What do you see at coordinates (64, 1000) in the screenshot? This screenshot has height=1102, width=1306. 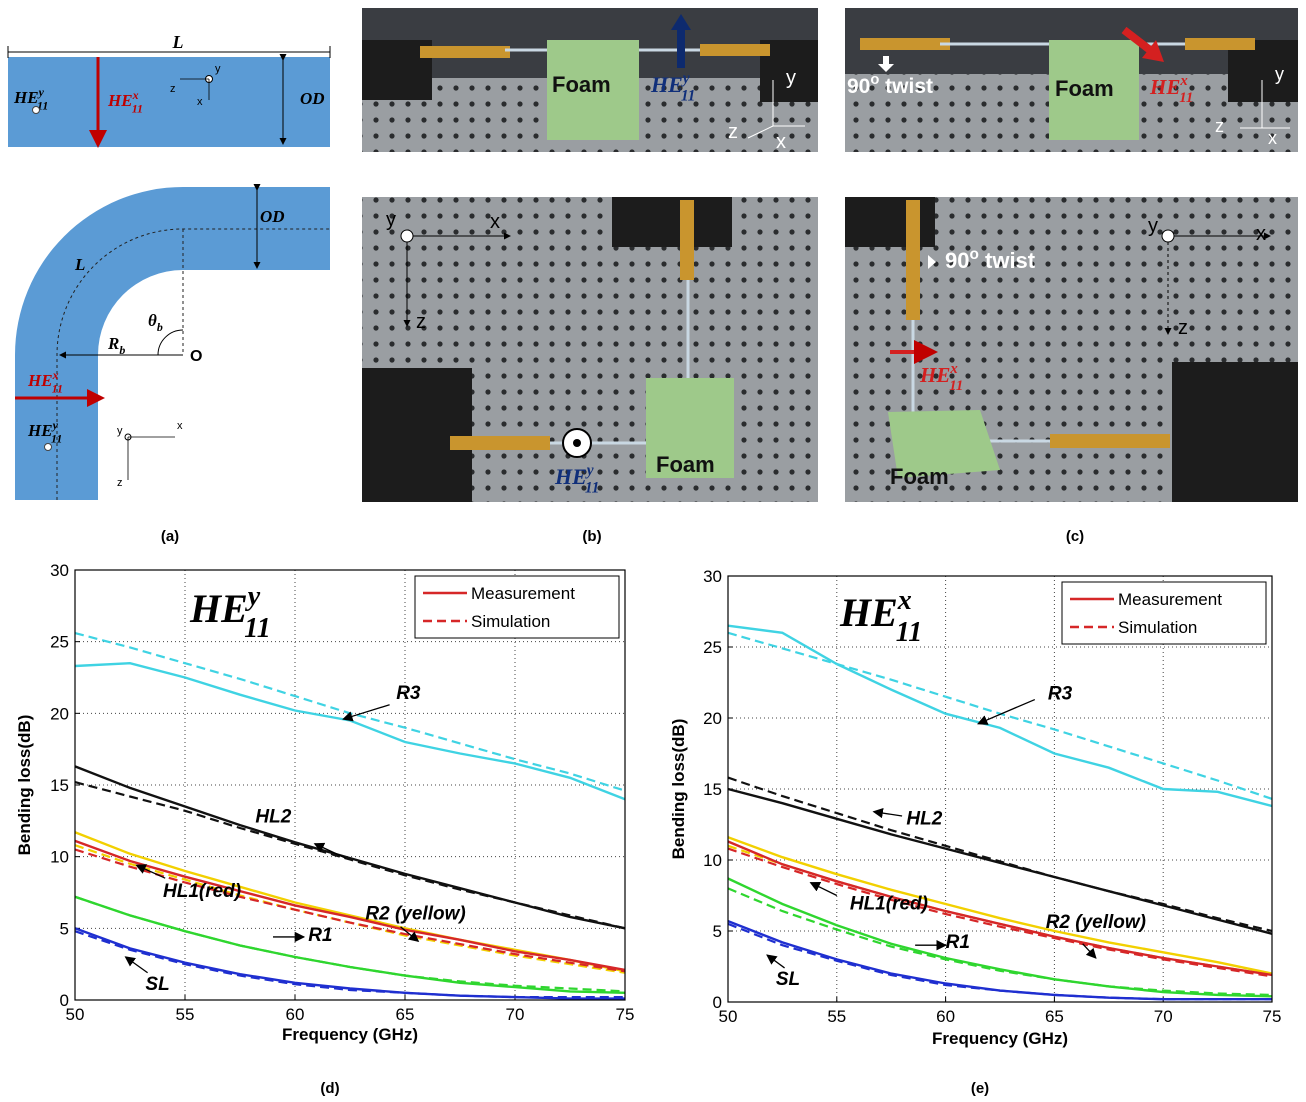 I see `y-tick-label: 0` at bounding box center [64, 1000].